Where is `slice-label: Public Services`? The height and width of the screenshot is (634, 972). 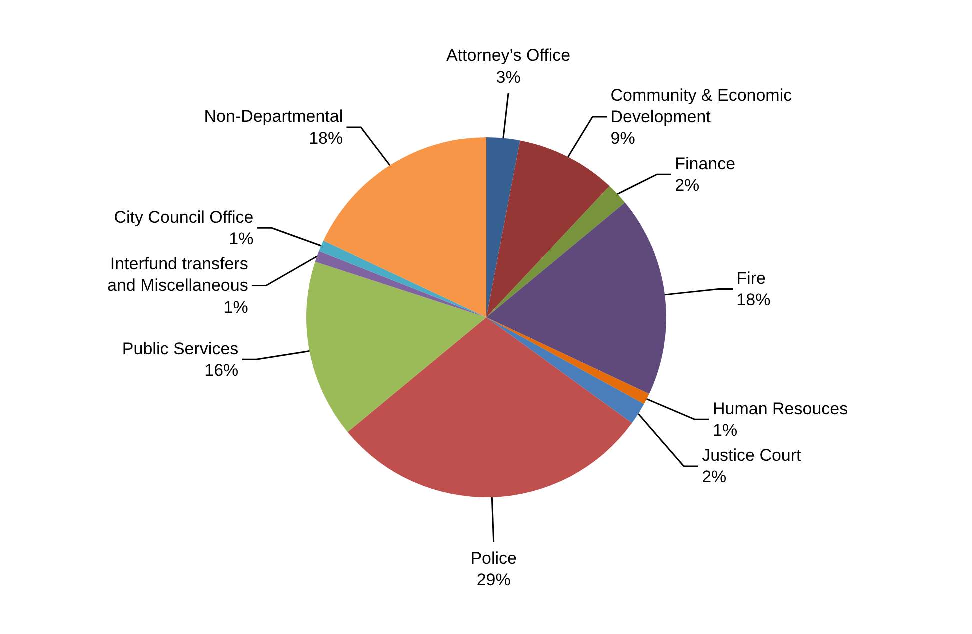
slice-label: Public Services is located at coordinates (180, 348).